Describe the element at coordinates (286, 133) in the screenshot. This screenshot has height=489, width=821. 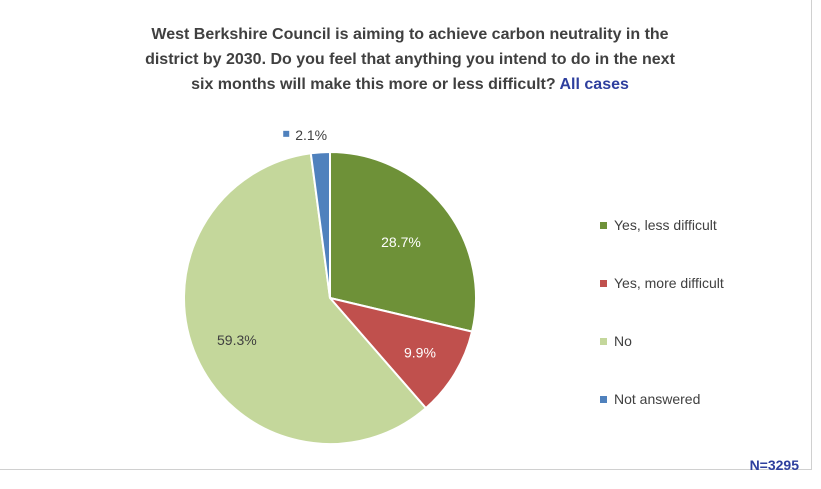
I see `data-label-marker` at that location.